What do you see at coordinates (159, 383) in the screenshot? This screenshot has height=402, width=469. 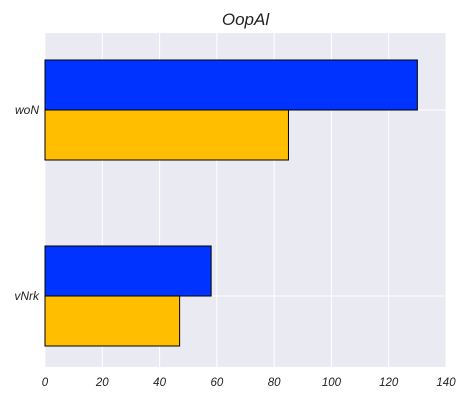 I see `x-tick-label: 40` at bounding box center [159, 383].